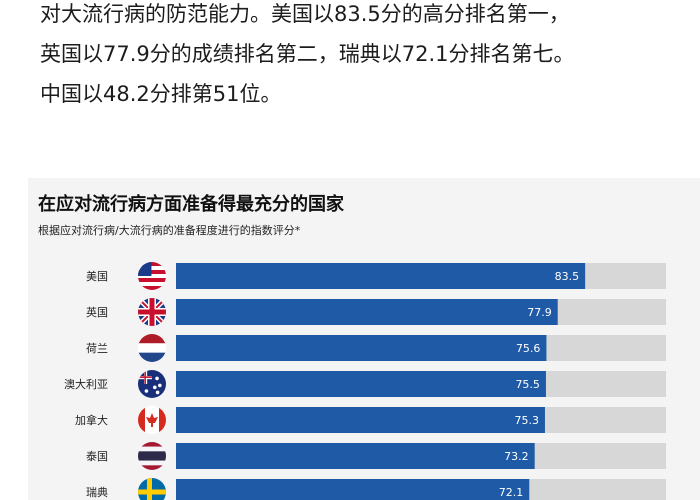 This screenshot has width=700, height=500. I want to click on category-label: 荷兰, so click(97, 348).